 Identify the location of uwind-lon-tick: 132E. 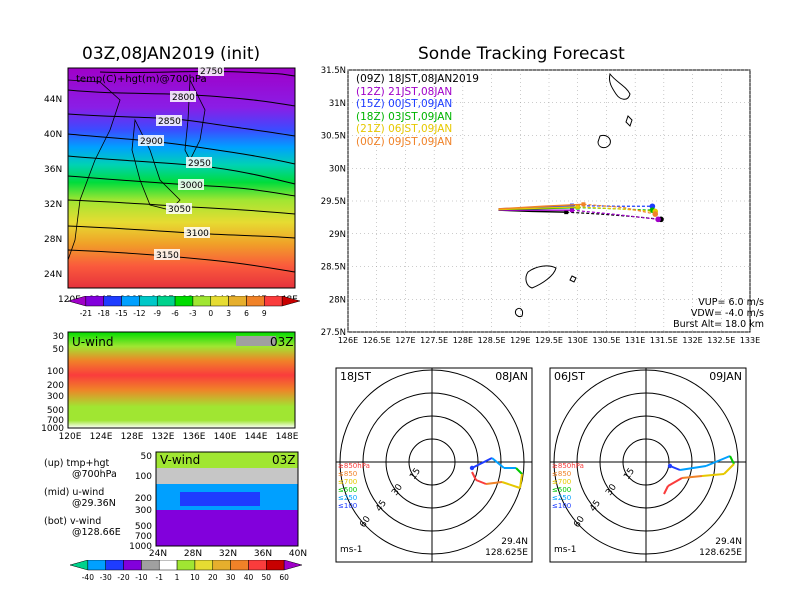
(163, 437).